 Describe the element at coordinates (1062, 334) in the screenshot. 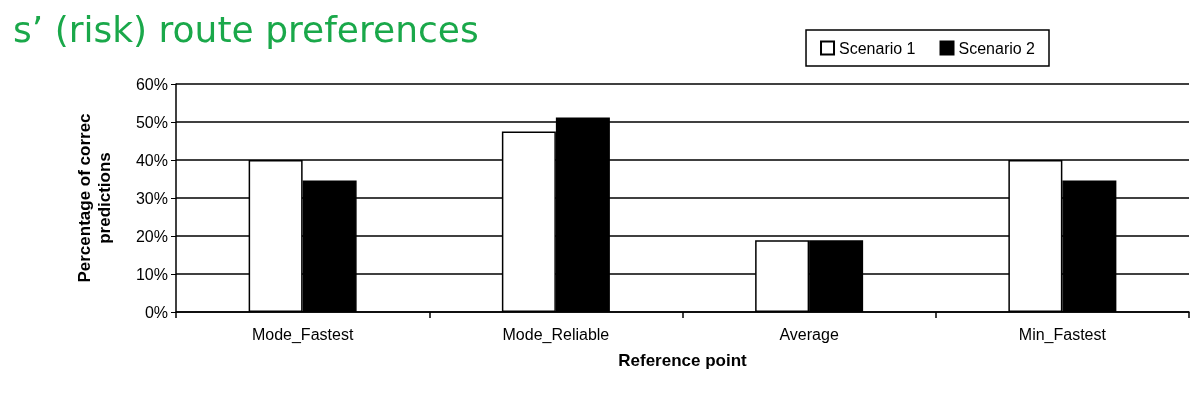

I see `x-tick-label: Min_Fastest` at that location.